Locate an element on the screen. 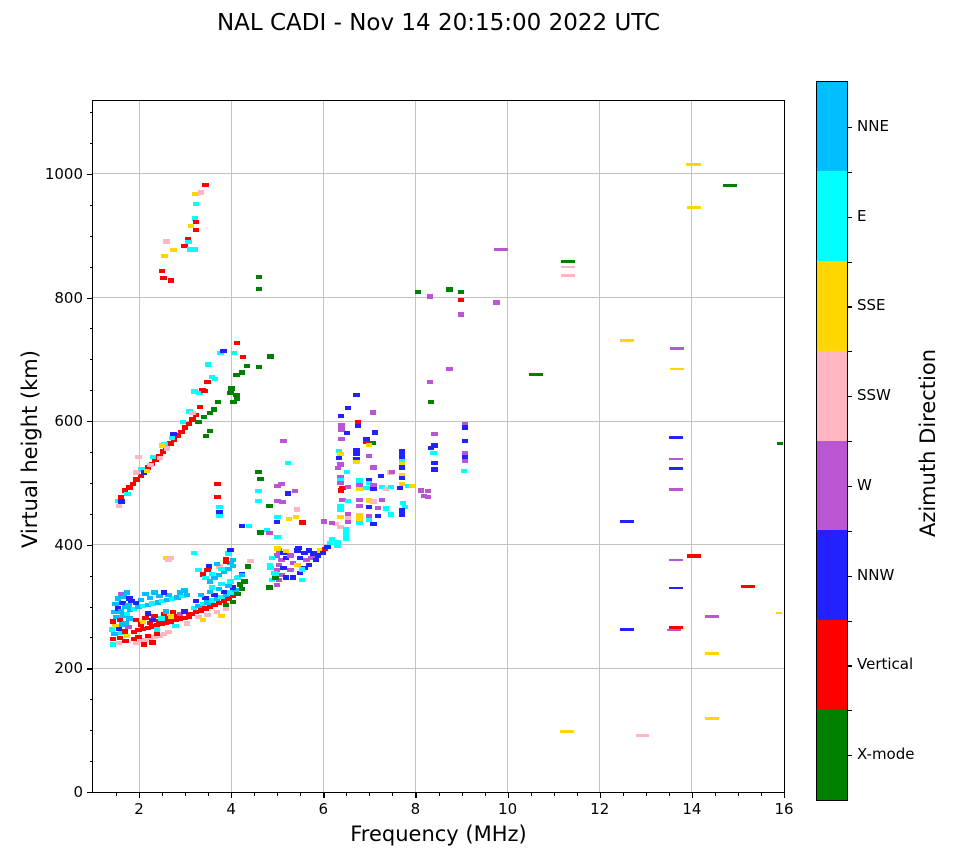 Image resolution: width=958 pixels, height=857 pixels. x-axis-label: Frequency (MHz) is located at coordinates (438, 834).